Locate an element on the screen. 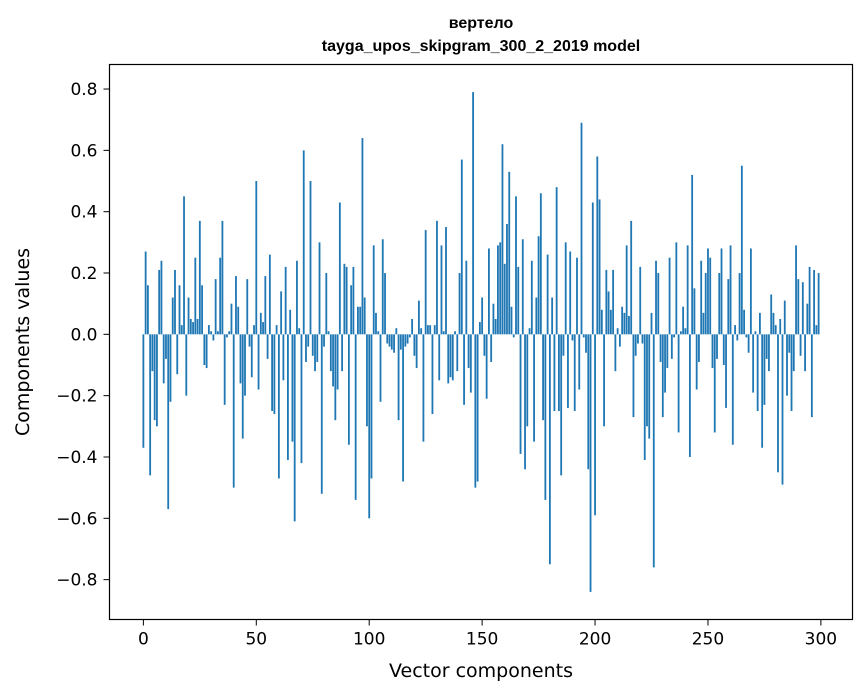 The image size is (867, 696). x-tick-label: 300 is located at coordinates (821, 640).